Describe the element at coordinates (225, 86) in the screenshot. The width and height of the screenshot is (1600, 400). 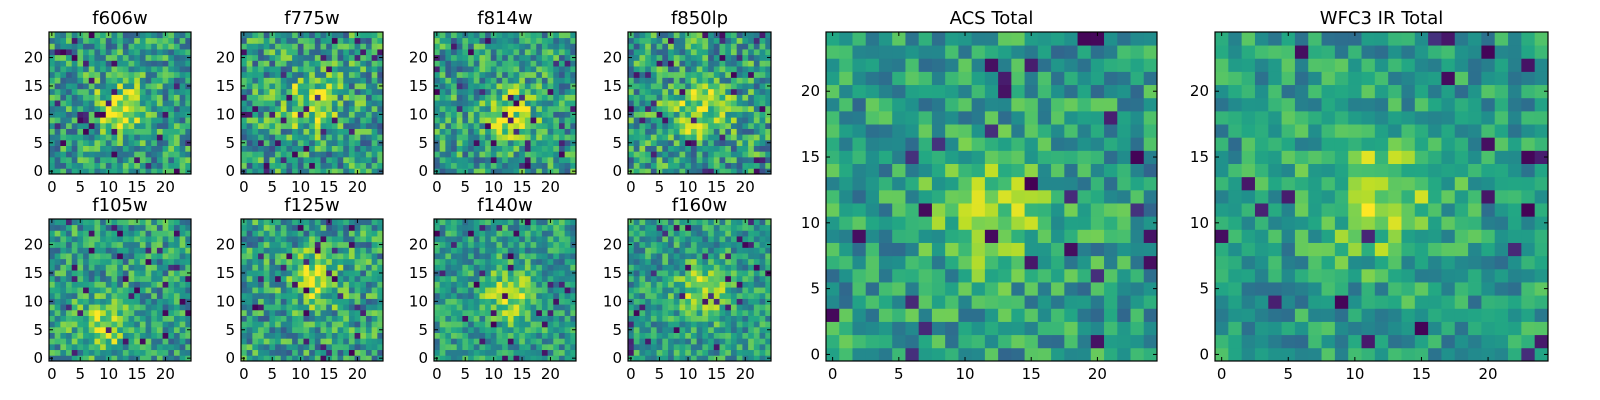
I see `y-tick-label: 15` at that location.